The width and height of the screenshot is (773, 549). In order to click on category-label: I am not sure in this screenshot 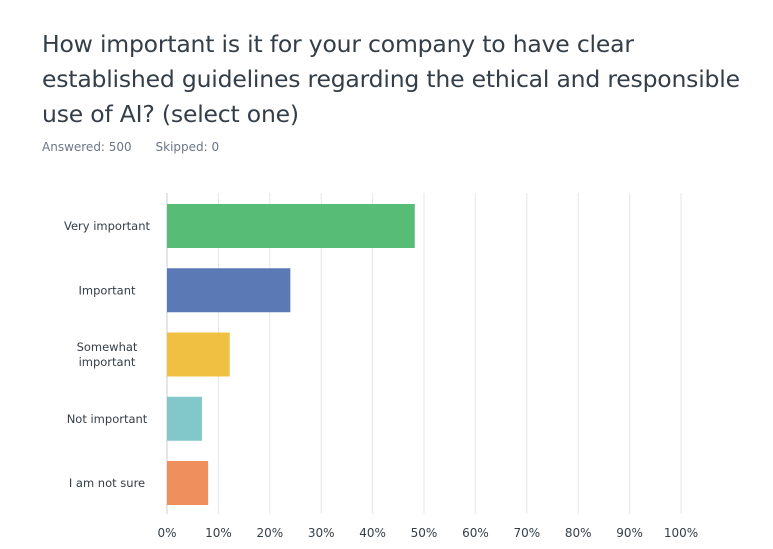, I will do `click(107, 483)`.